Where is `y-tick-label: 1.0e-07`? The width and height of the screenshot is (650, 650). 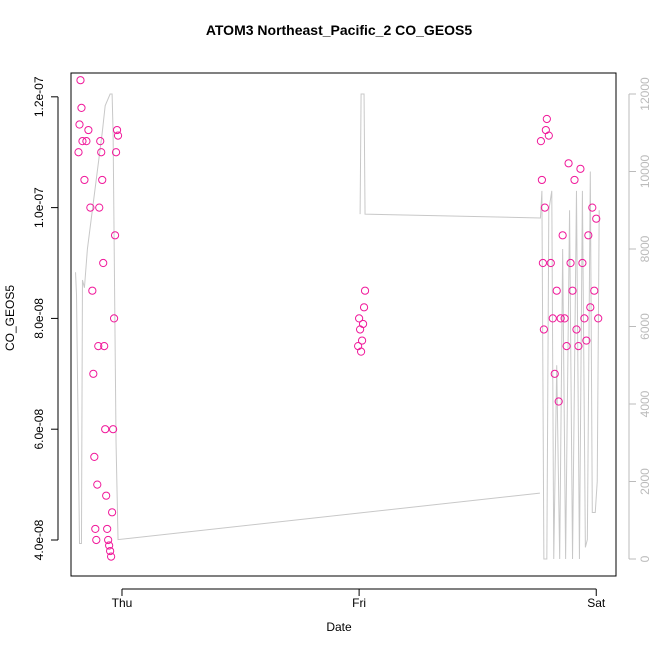
y-tick-label: 1.0e-07 is located at coordinates (39, 207).